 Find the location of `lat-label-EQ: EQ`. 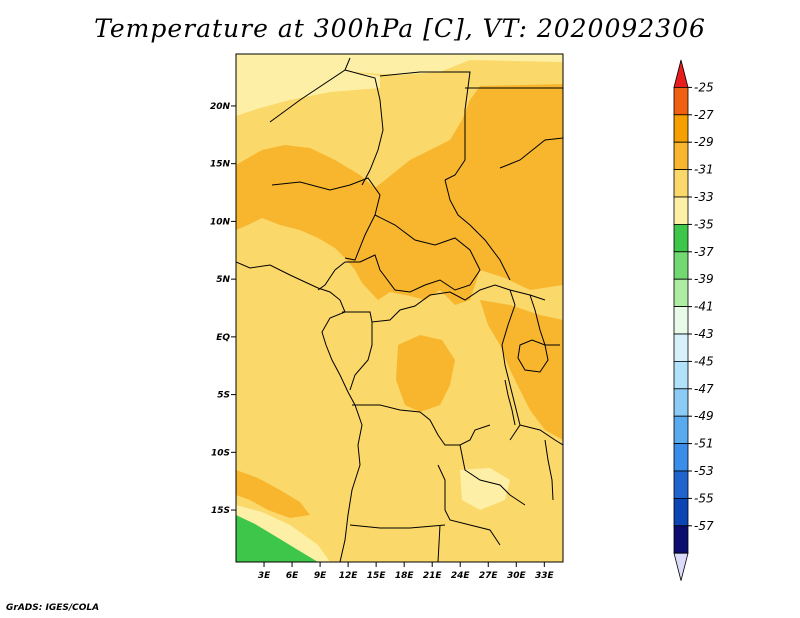

lat-label-EQ: EQ is located at coordinates (223, 338).